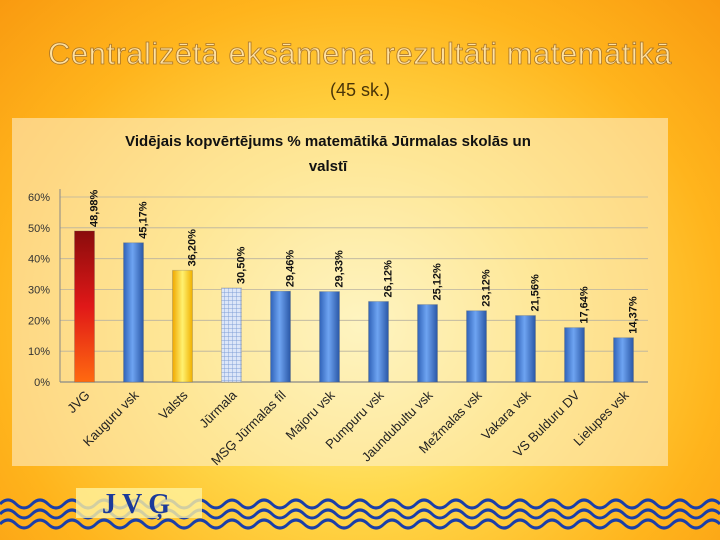 The height and width of the screenshot is (540, 720). I want to click on y-tick-label: 60%, so click(39, 198).